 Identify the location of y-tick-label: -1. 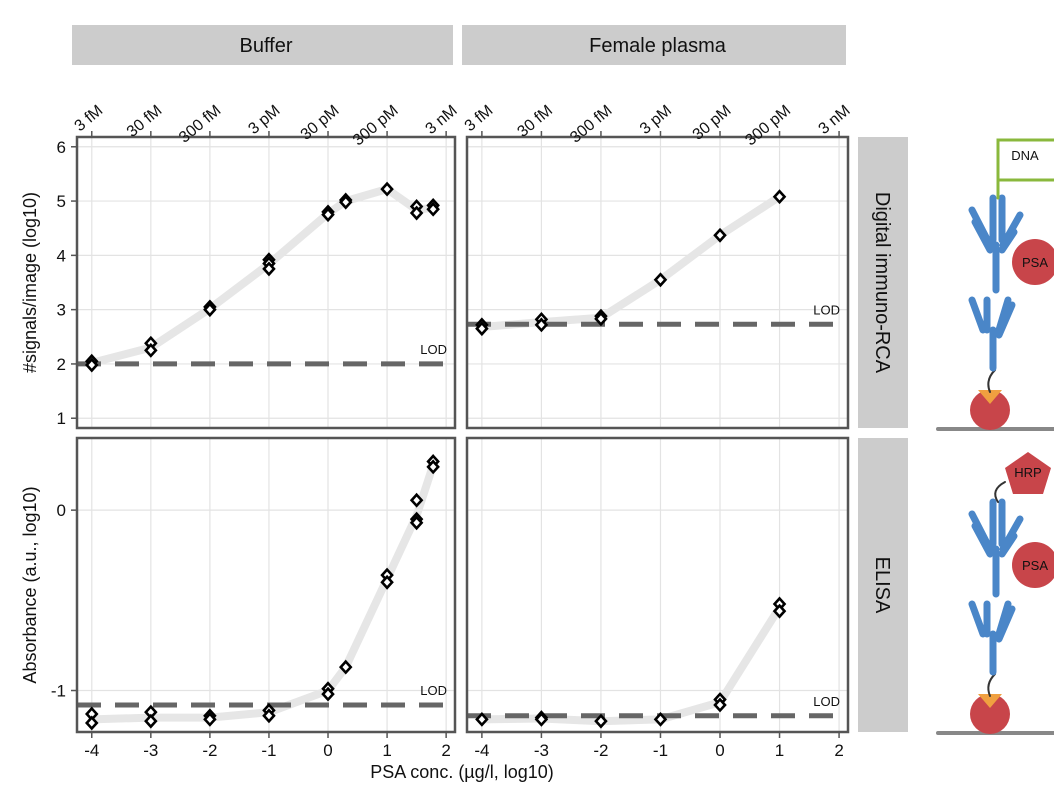
(58, 691).